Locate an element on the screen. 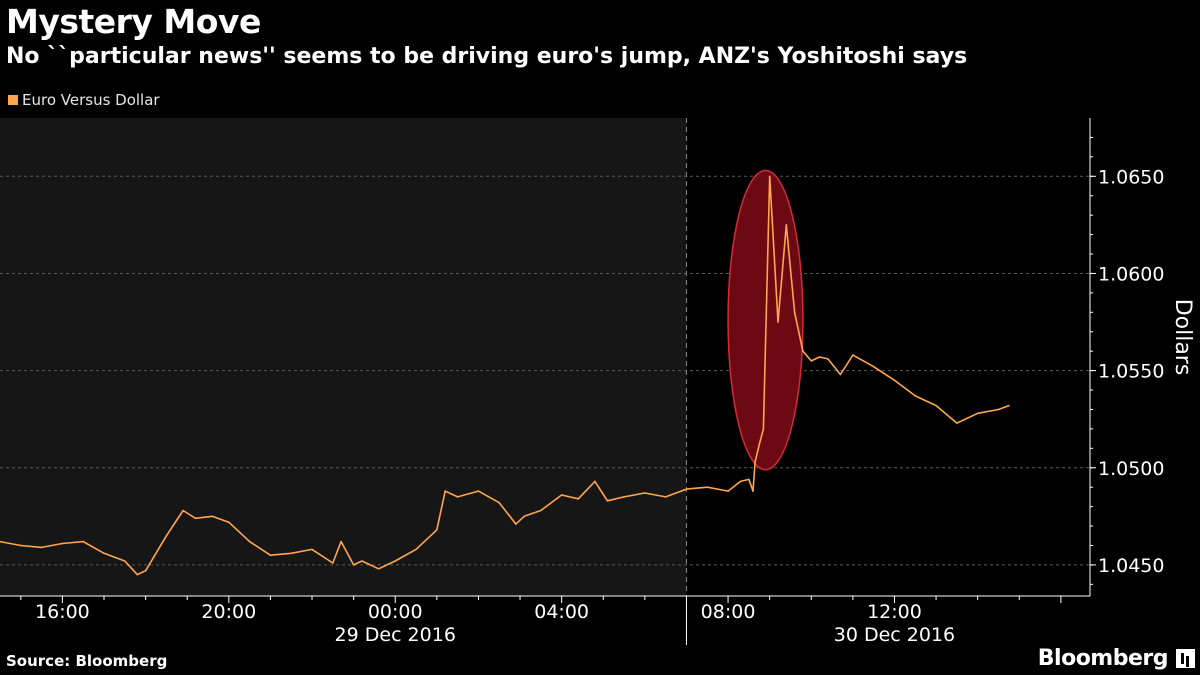  date-label: 29 Dec 2016 is located at coordinates (395, 635).